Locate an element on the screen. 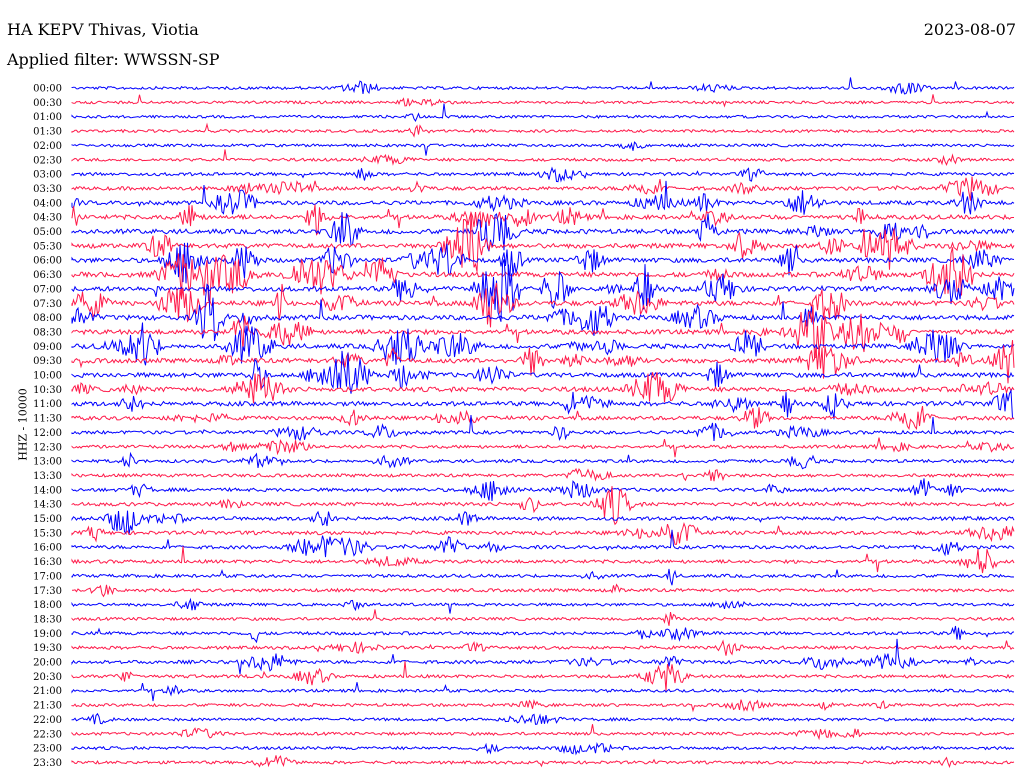  time-tick-label: 09:30 is located at coordinates (47, 361).